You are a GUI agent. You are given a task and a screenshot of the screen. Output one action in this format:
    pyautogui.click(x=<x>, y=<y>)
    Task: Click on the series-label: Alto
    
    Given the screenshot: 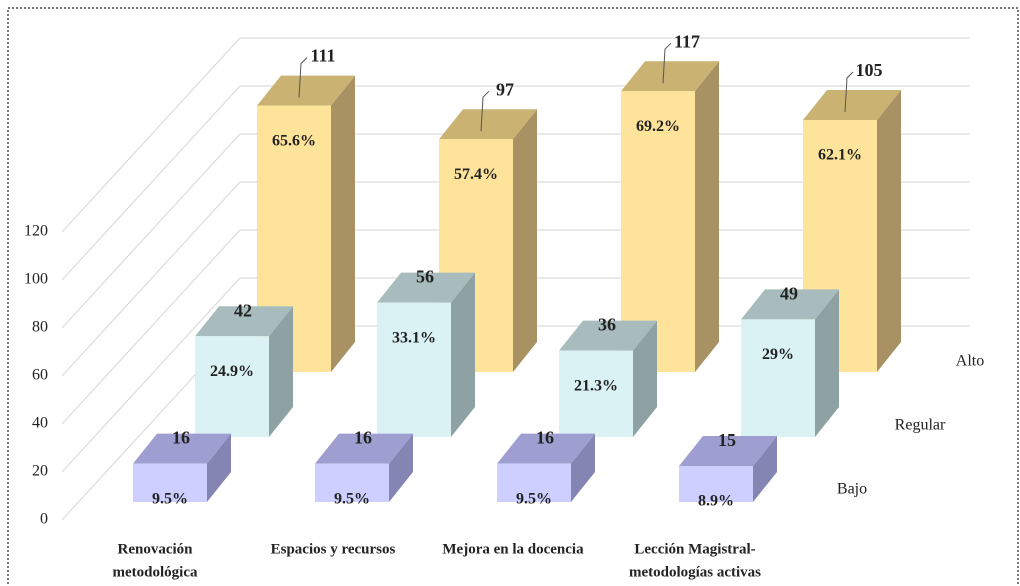 What is the action you would take?
    pyautogui.click(x=970, y=361)
    